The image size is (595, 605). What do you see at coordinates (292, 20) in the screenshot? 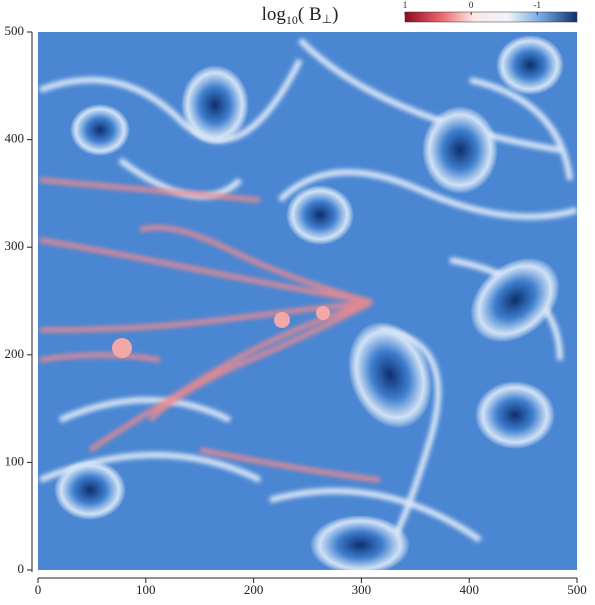
I see `title-part: 10` at bounding box center [292, 20].